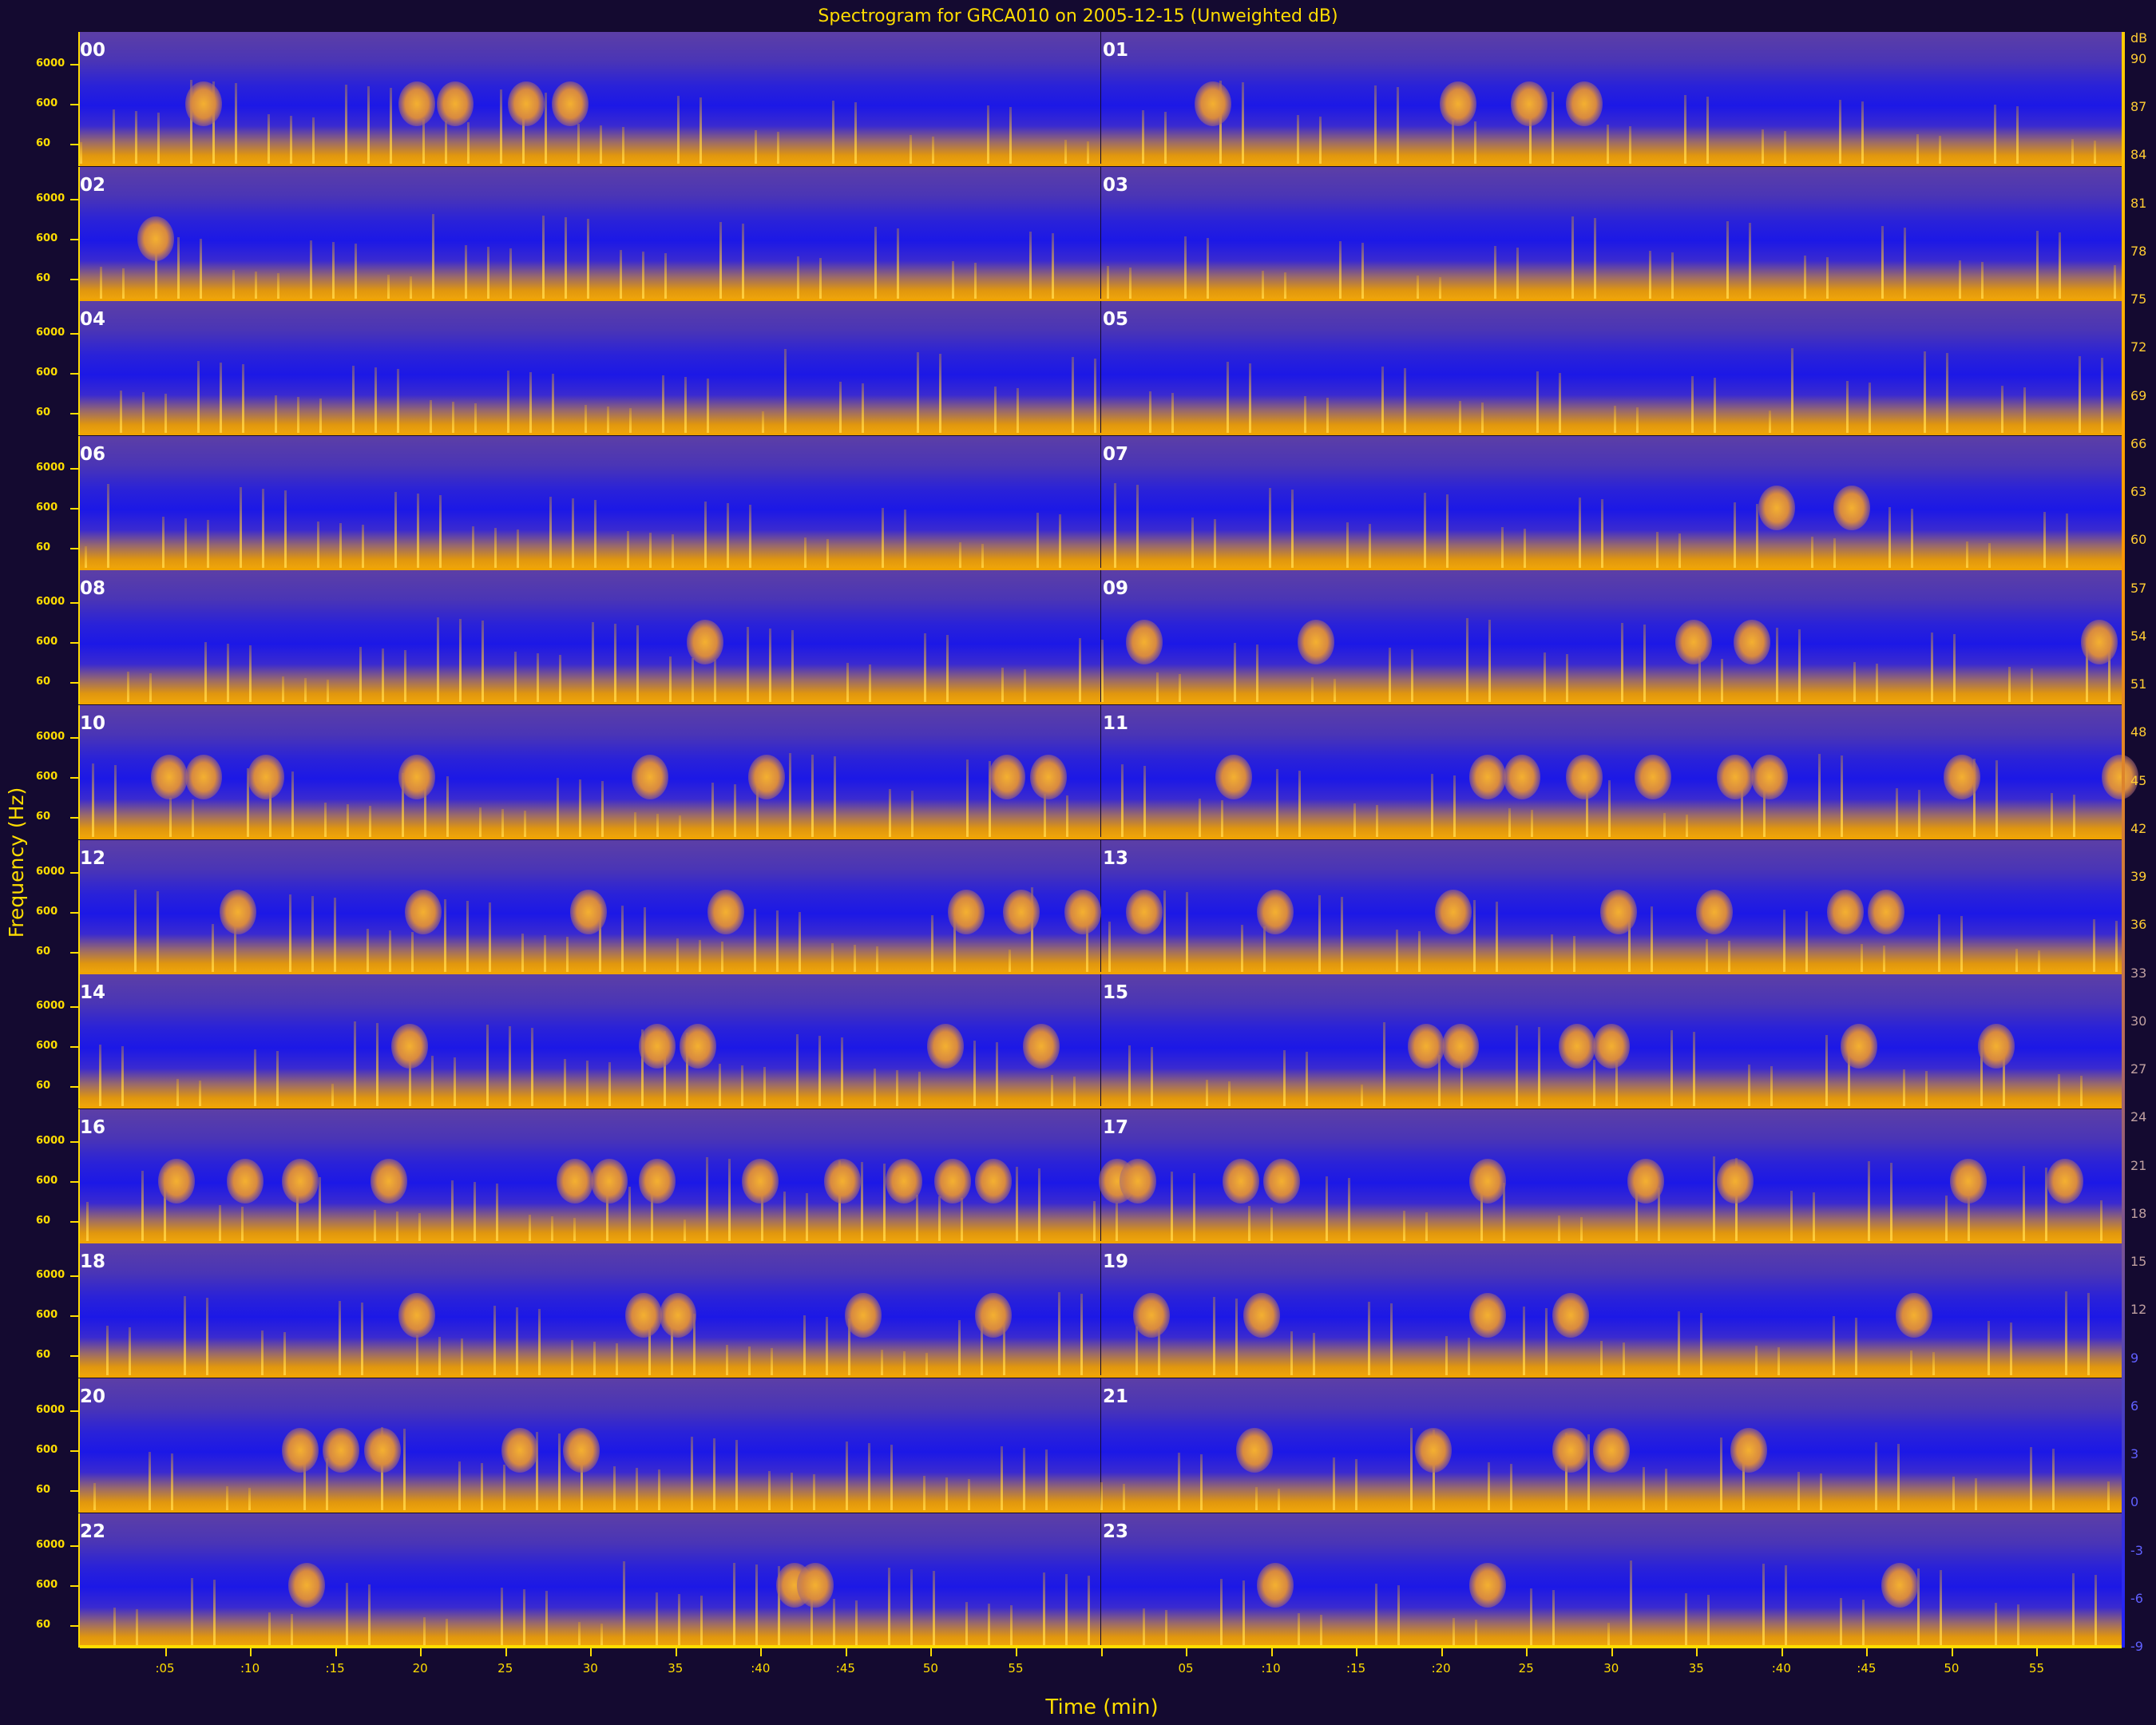 The width and height of the screenshot is (2156, 1725). Describe the element at coordinates (47, 642) in the screenshot. I see `y-tick-label: 600` at that location.